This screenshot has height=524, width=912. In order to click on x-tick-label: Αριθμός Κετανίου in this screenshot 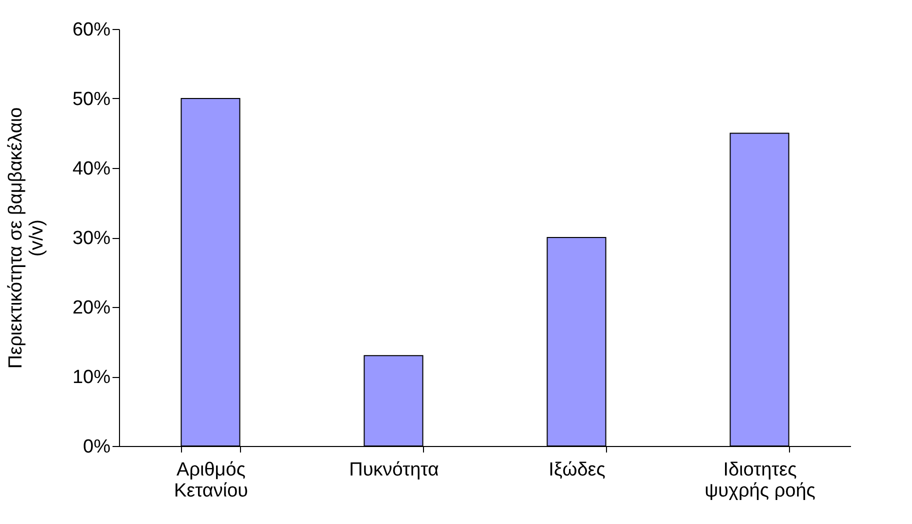, I will do `click(211, 481)`.